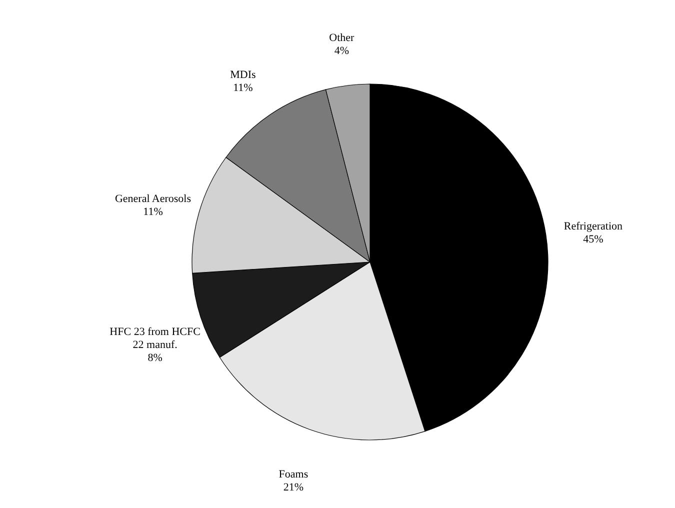 The image size is (675, 508). What do you see at coordinates (153, 198) in the screenshot?
I see `slice-label: General Aerosols` at bounding box center [153, 198].